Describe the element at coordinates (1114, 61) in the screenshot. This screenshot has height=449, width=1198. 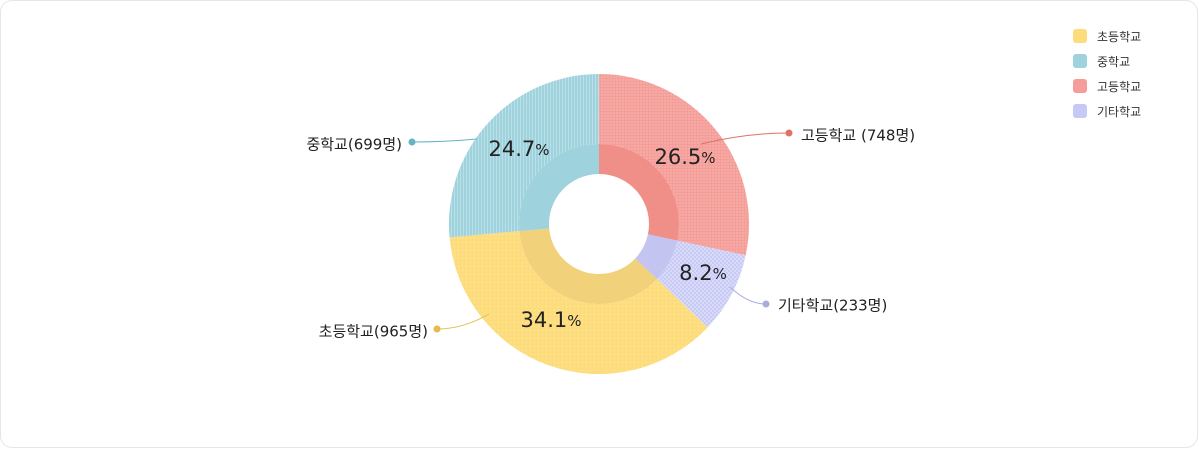
I see `legend-label: 중학교` at that location.